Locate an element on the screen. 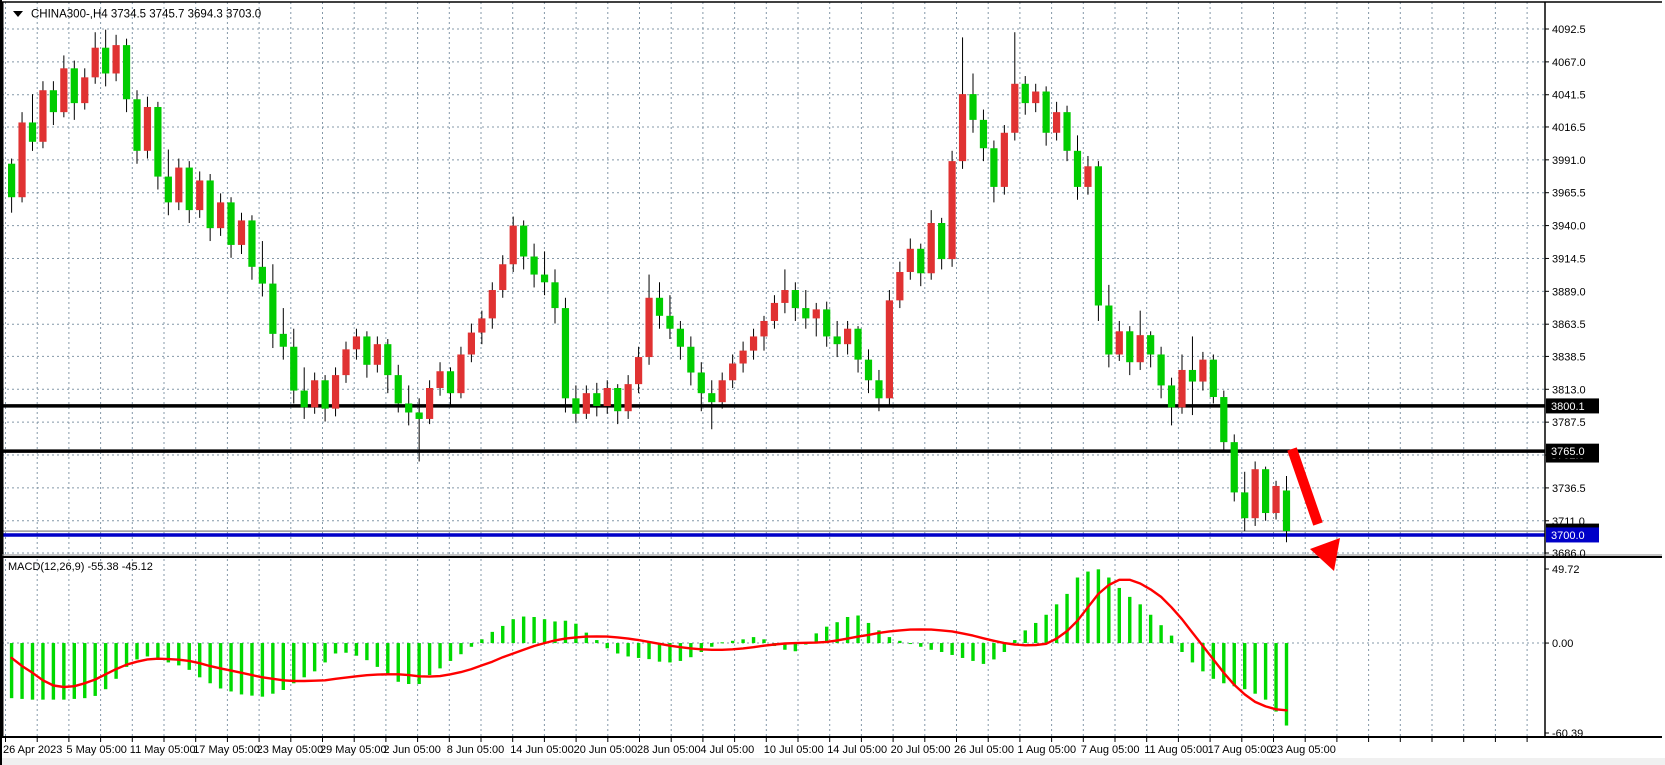 This screenshot has width=1665, height=765. time-tick-label: 11 Aug 05:00 is located at coordinates (1176, 750).